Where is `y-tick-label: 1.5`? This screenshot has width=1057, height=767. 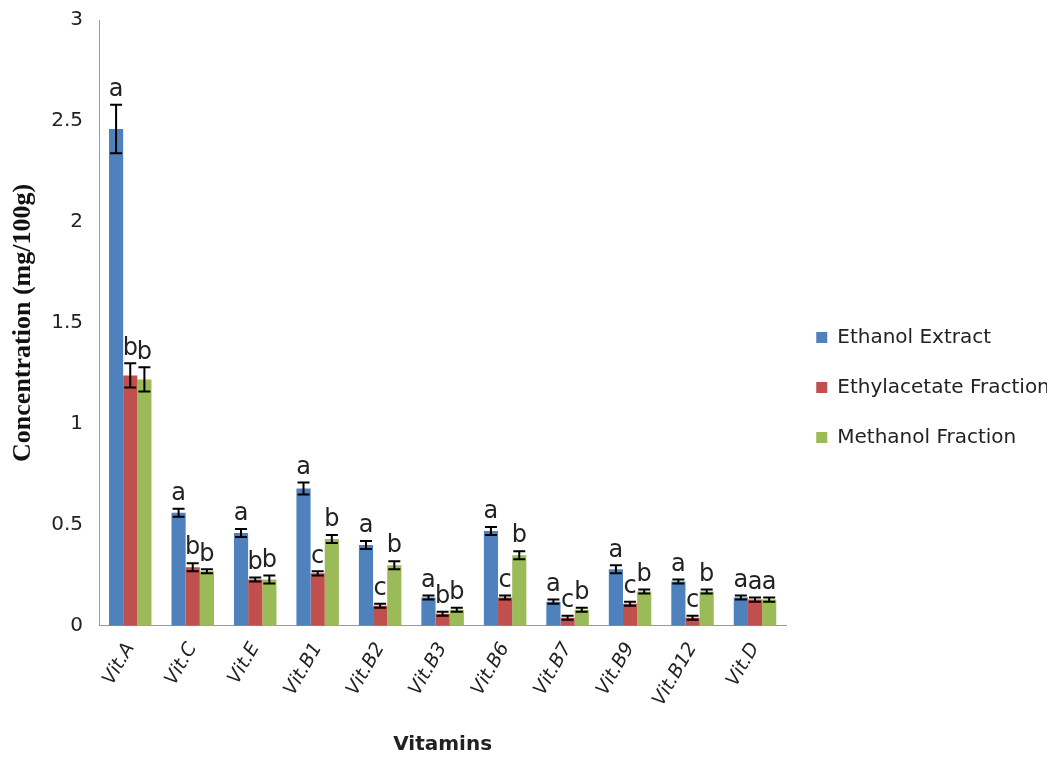 y-tick-label: 1.5 is located at coordinates (67, 321).